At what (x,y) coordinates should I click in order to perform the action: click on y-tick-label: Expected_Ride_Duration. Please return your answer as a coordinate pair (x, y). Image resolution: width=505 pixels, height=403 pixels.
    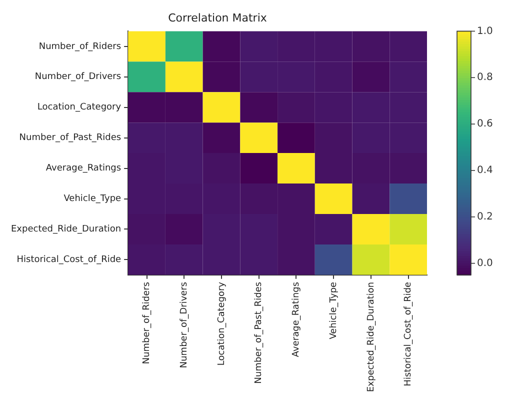
    Looking at the image, I should click on (66, 229).